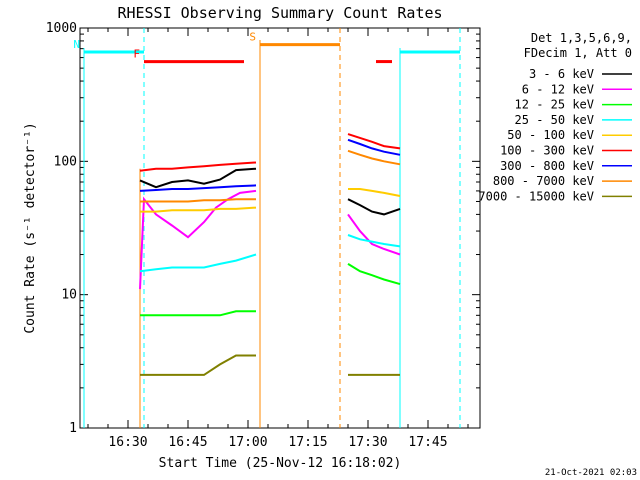 The image size is (640, 480). What do you see at coordinates (76, 44) in the screenshot?
I see `flag-label-night: N` at bounding box center [76, 44].